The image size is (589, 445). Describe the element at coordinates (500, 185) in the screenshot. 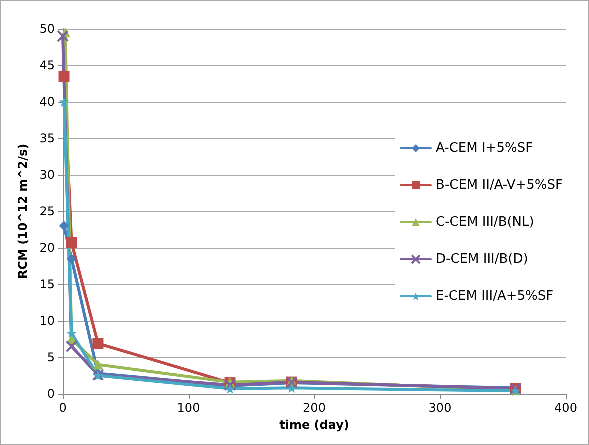

I see `legend-label: B-CEM II/A-V+5%SF` at that location.